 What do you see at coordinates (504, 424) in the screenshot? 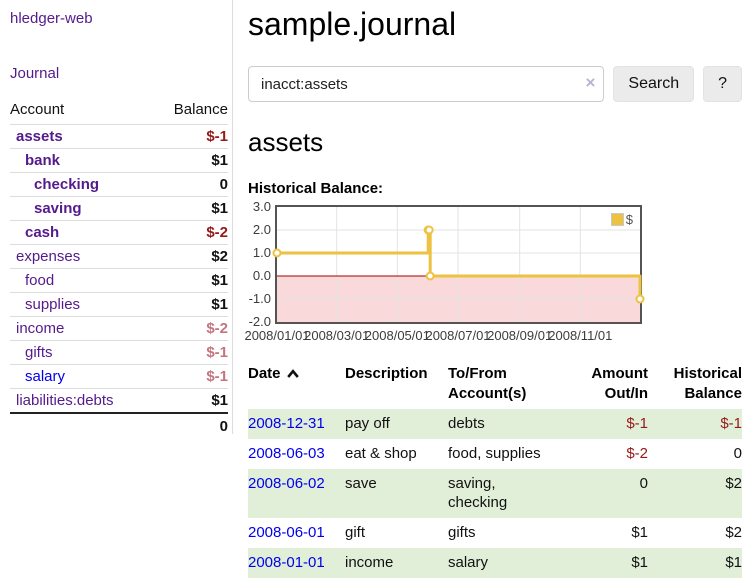
I see `transaction-accounts: debts` at bounding box center [504, 424].